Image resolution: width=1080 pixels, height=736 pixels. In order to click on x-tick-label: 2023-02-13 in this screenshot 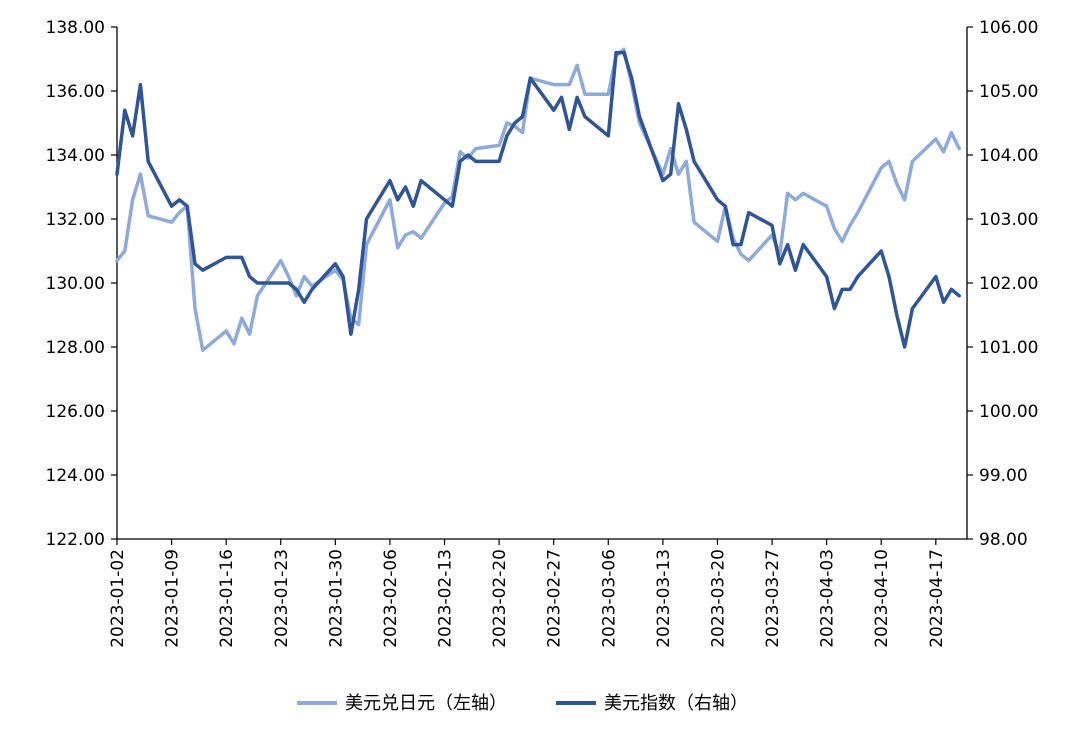, I will do `click(446, 598)`.